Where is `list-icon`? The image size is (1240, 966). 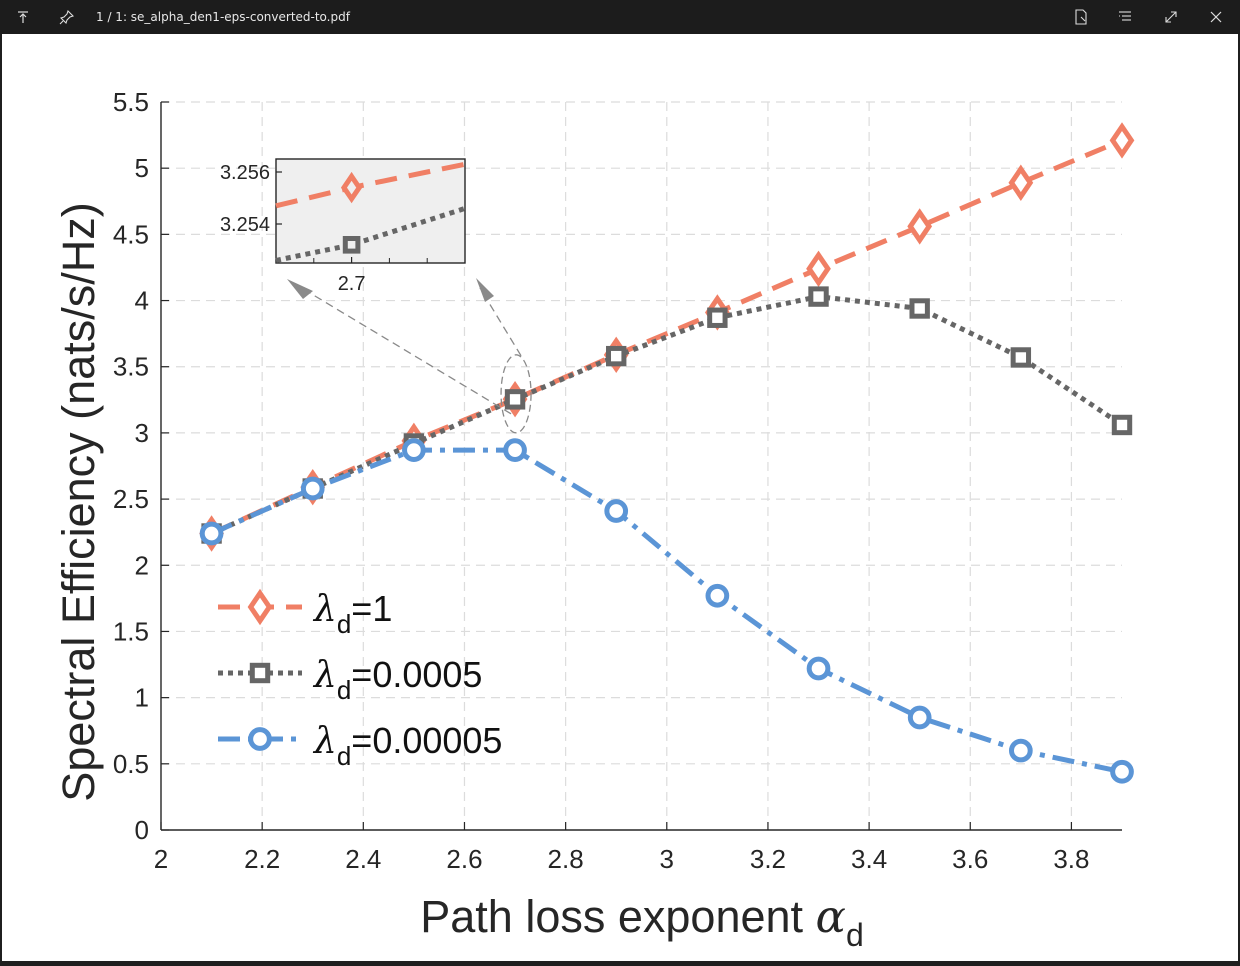 list-icon is located at coordinates (1125, 17).